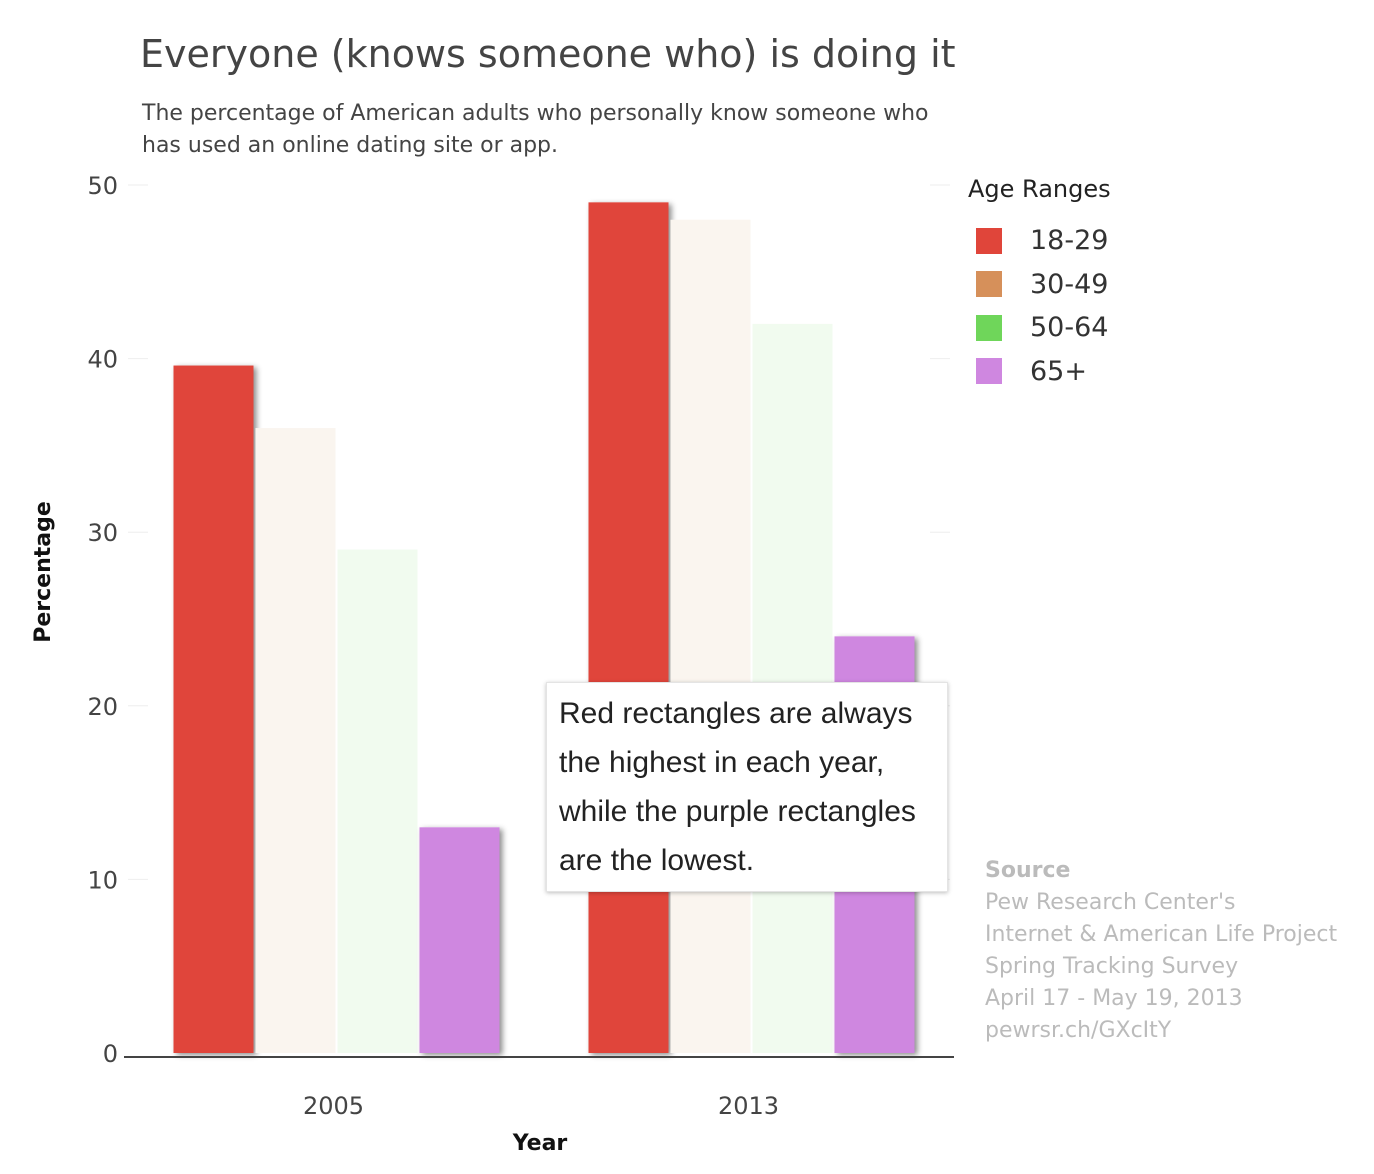  I want to click on x-tick-label: 2005, so click(333, 1106).